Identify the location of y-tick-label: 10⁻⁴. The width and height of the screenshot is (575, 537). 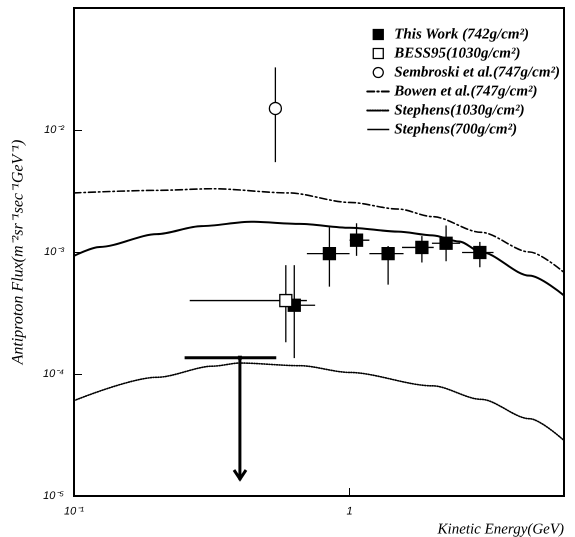
(53, 374).